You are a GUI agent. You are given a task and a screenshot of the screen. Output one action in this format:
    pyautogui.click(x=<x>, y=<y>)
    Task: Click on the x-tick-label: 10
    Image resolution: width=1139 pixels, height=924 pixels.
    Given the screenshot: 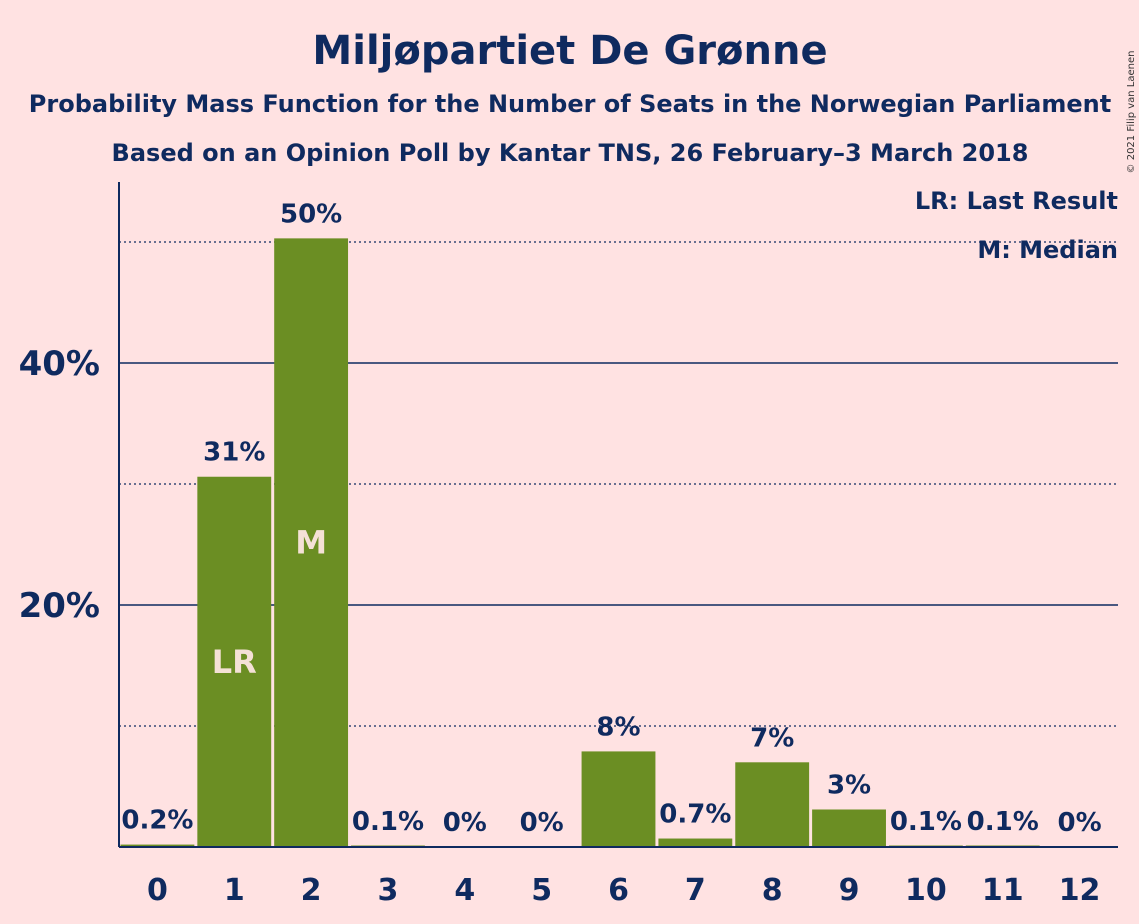 What is the action you would take?
    pyautogui.click(x=926, y=890)
    